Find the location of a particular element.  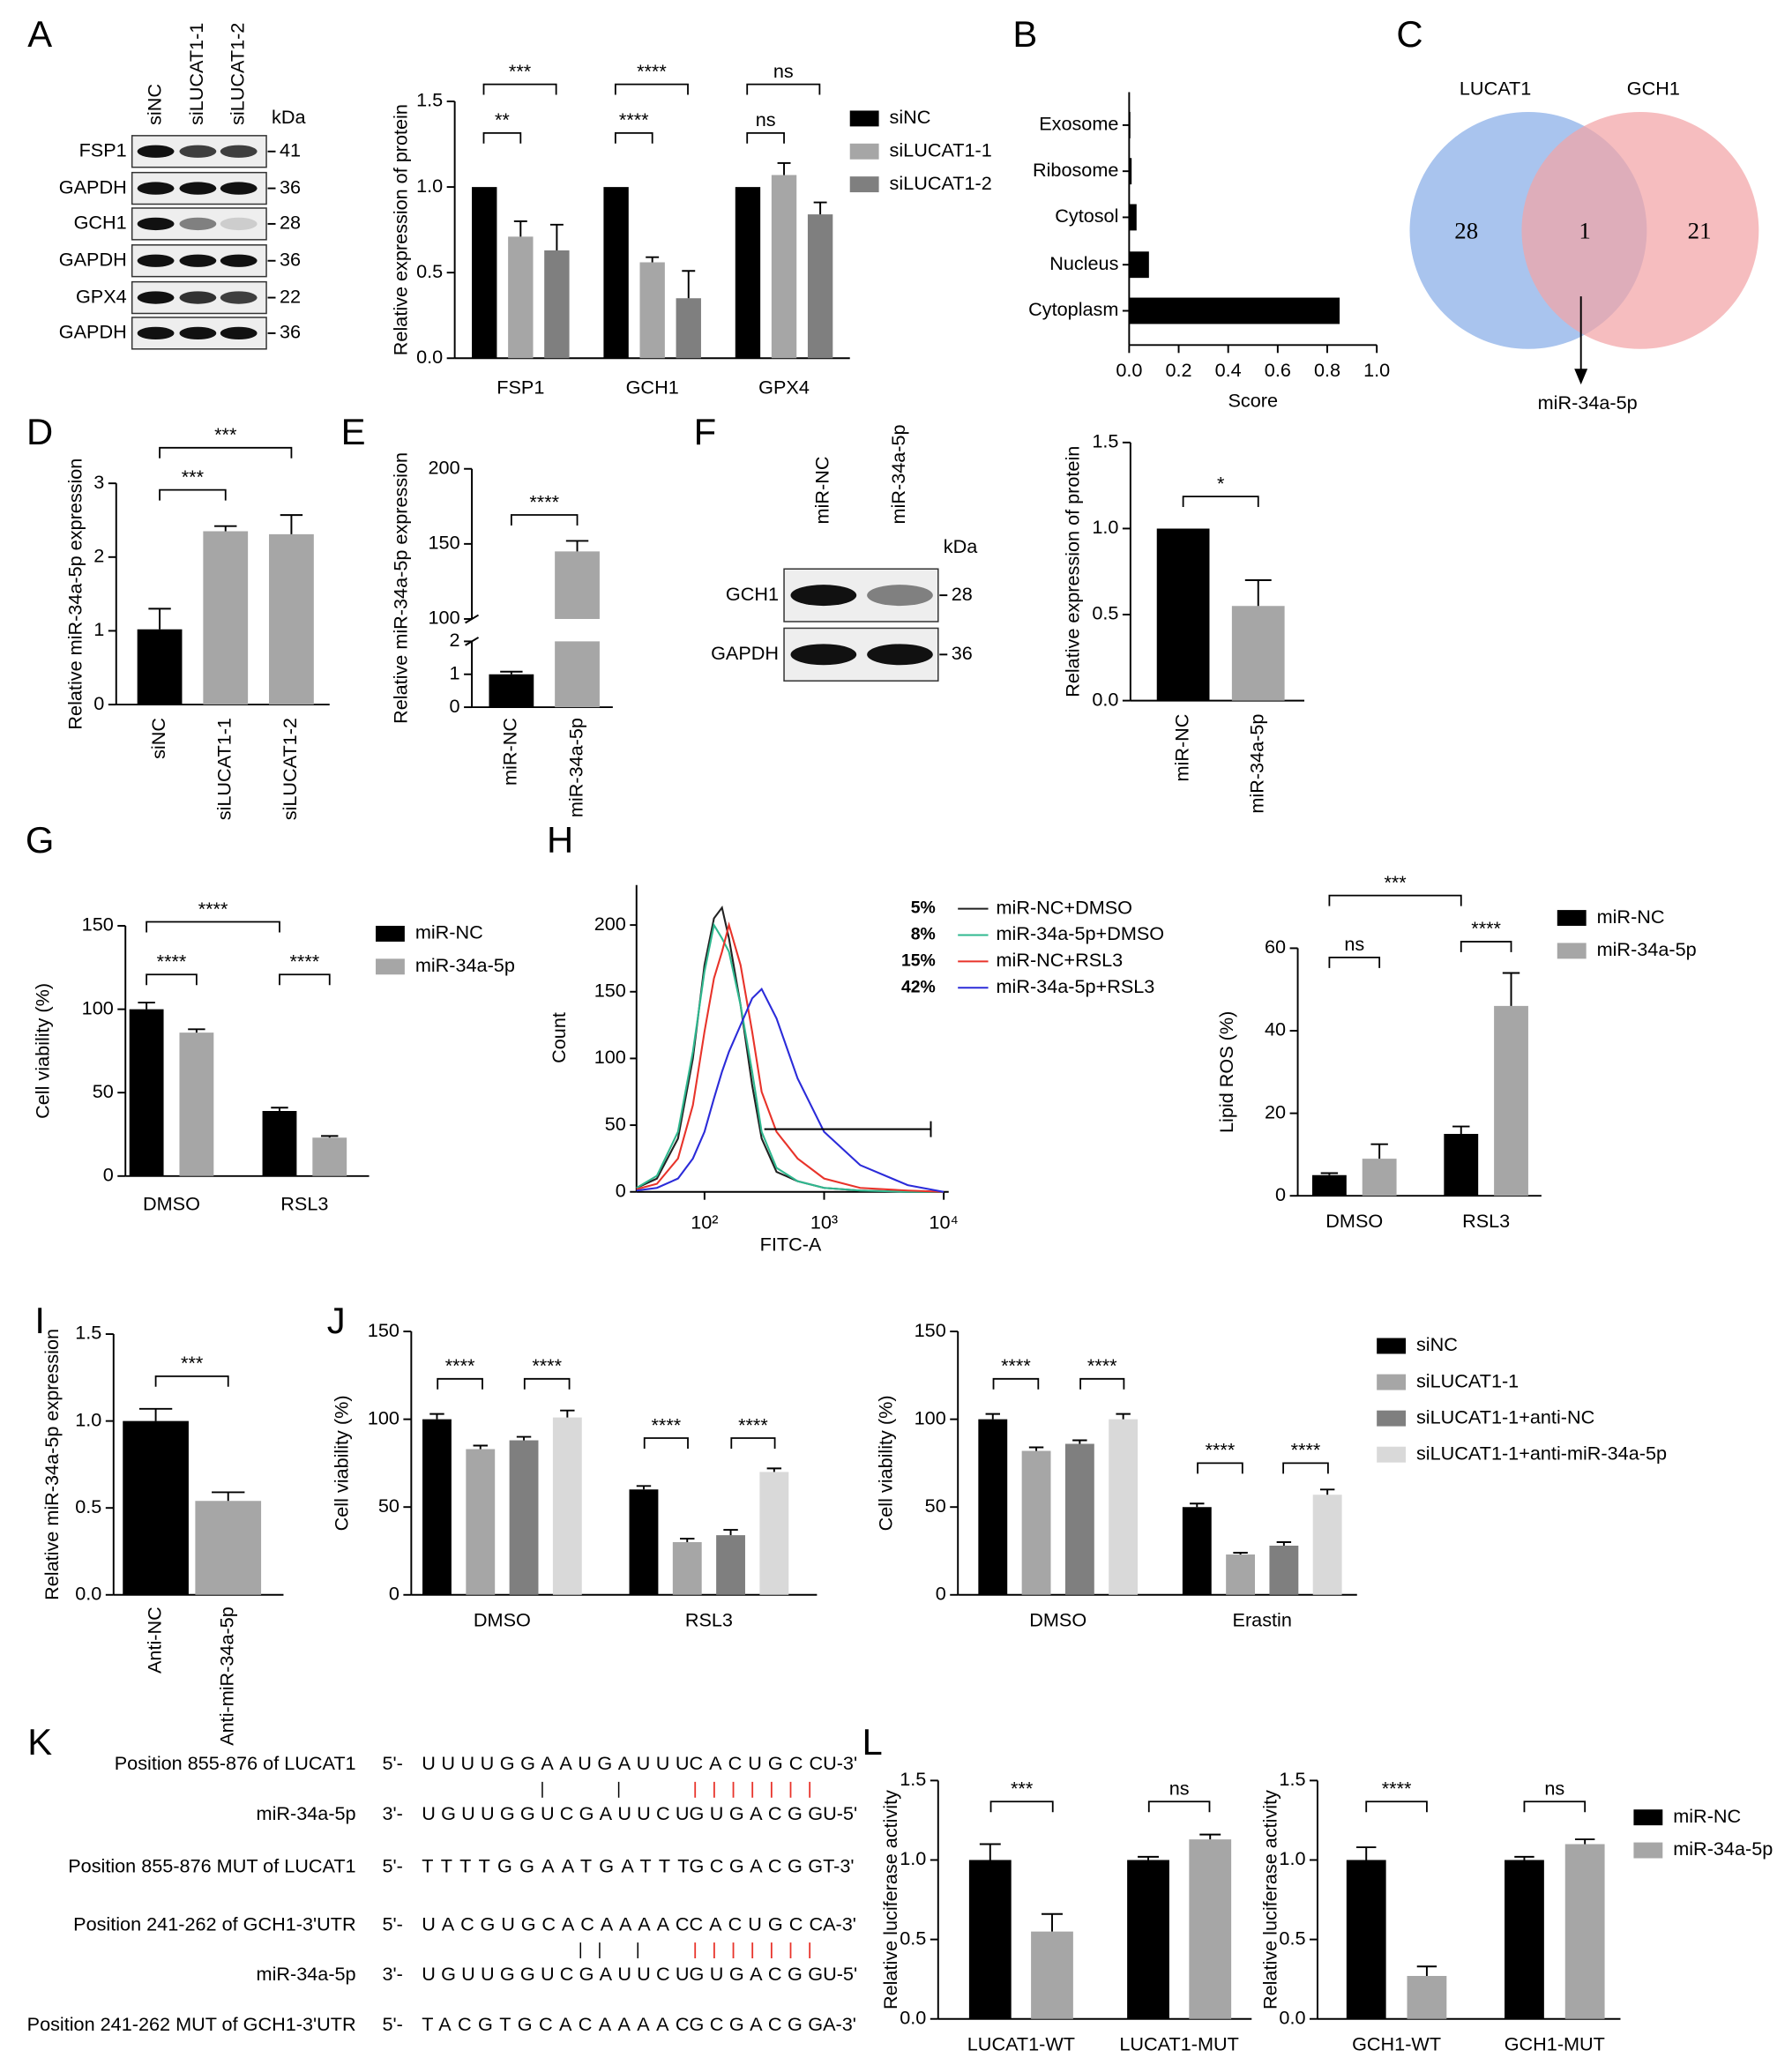

sequence: UGUUGGUCGAUUCU is located at coordinates (555, 1813).